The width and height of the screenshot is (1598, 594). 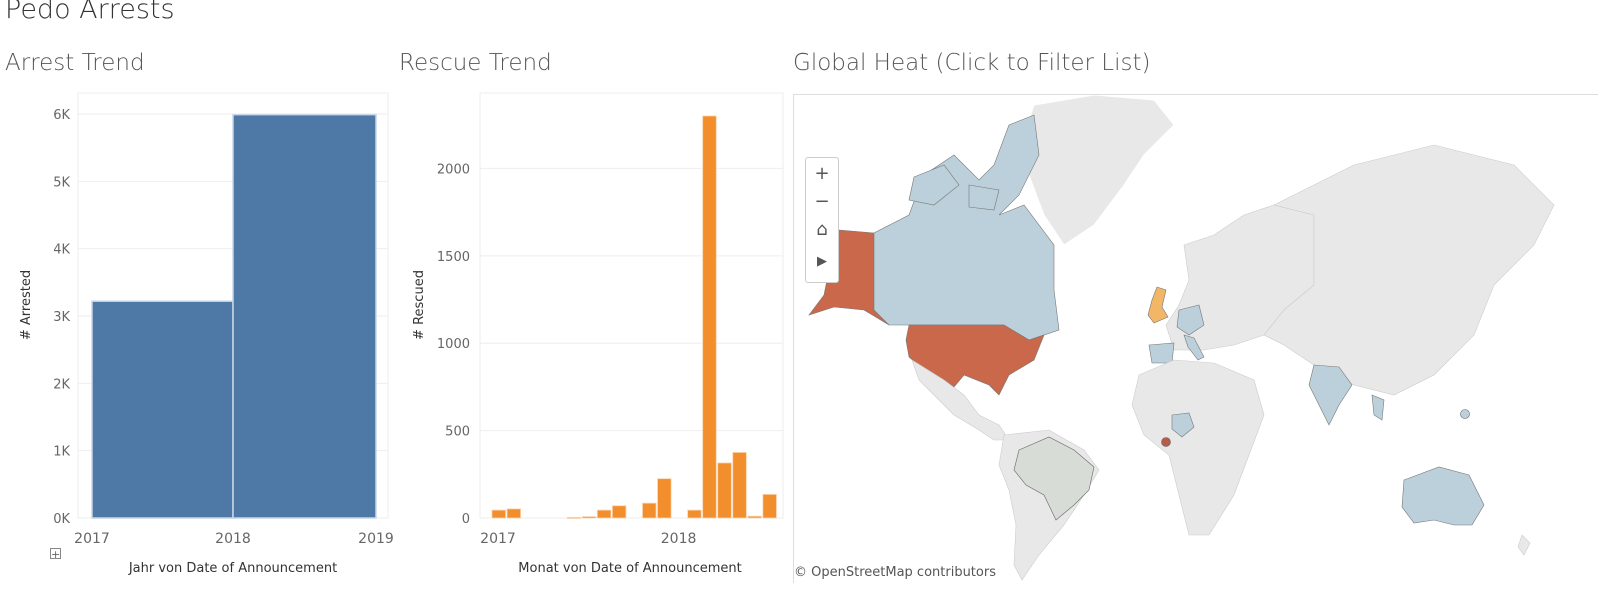 What do you see at coordinates (61, 182) in the screenshot?
I see `arrest-y-tick: 5K` at bounding box center [61, 182].